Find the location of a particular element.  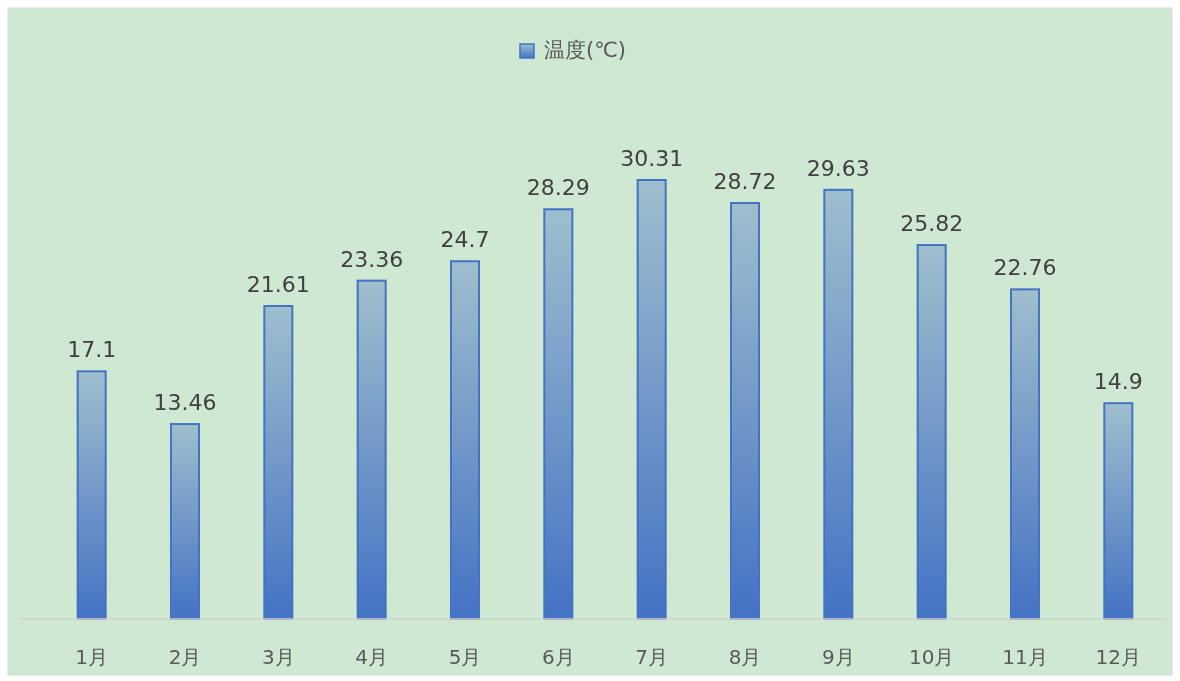

x-tick-label: 9月 is located at coordinates (838, 657).